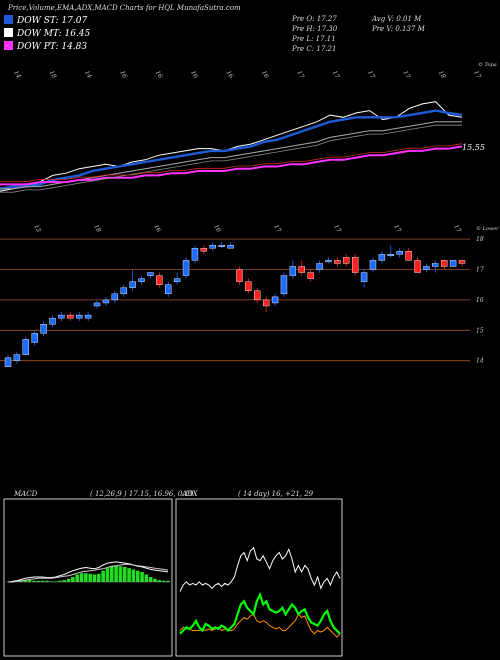  I want to click on adx-label: ADX, so click(190, 494).